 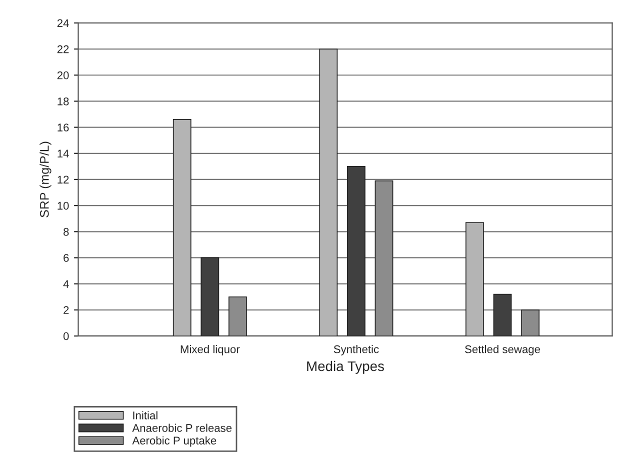 I want to click on y-tick-label: 8, so click(x=66, y=232).